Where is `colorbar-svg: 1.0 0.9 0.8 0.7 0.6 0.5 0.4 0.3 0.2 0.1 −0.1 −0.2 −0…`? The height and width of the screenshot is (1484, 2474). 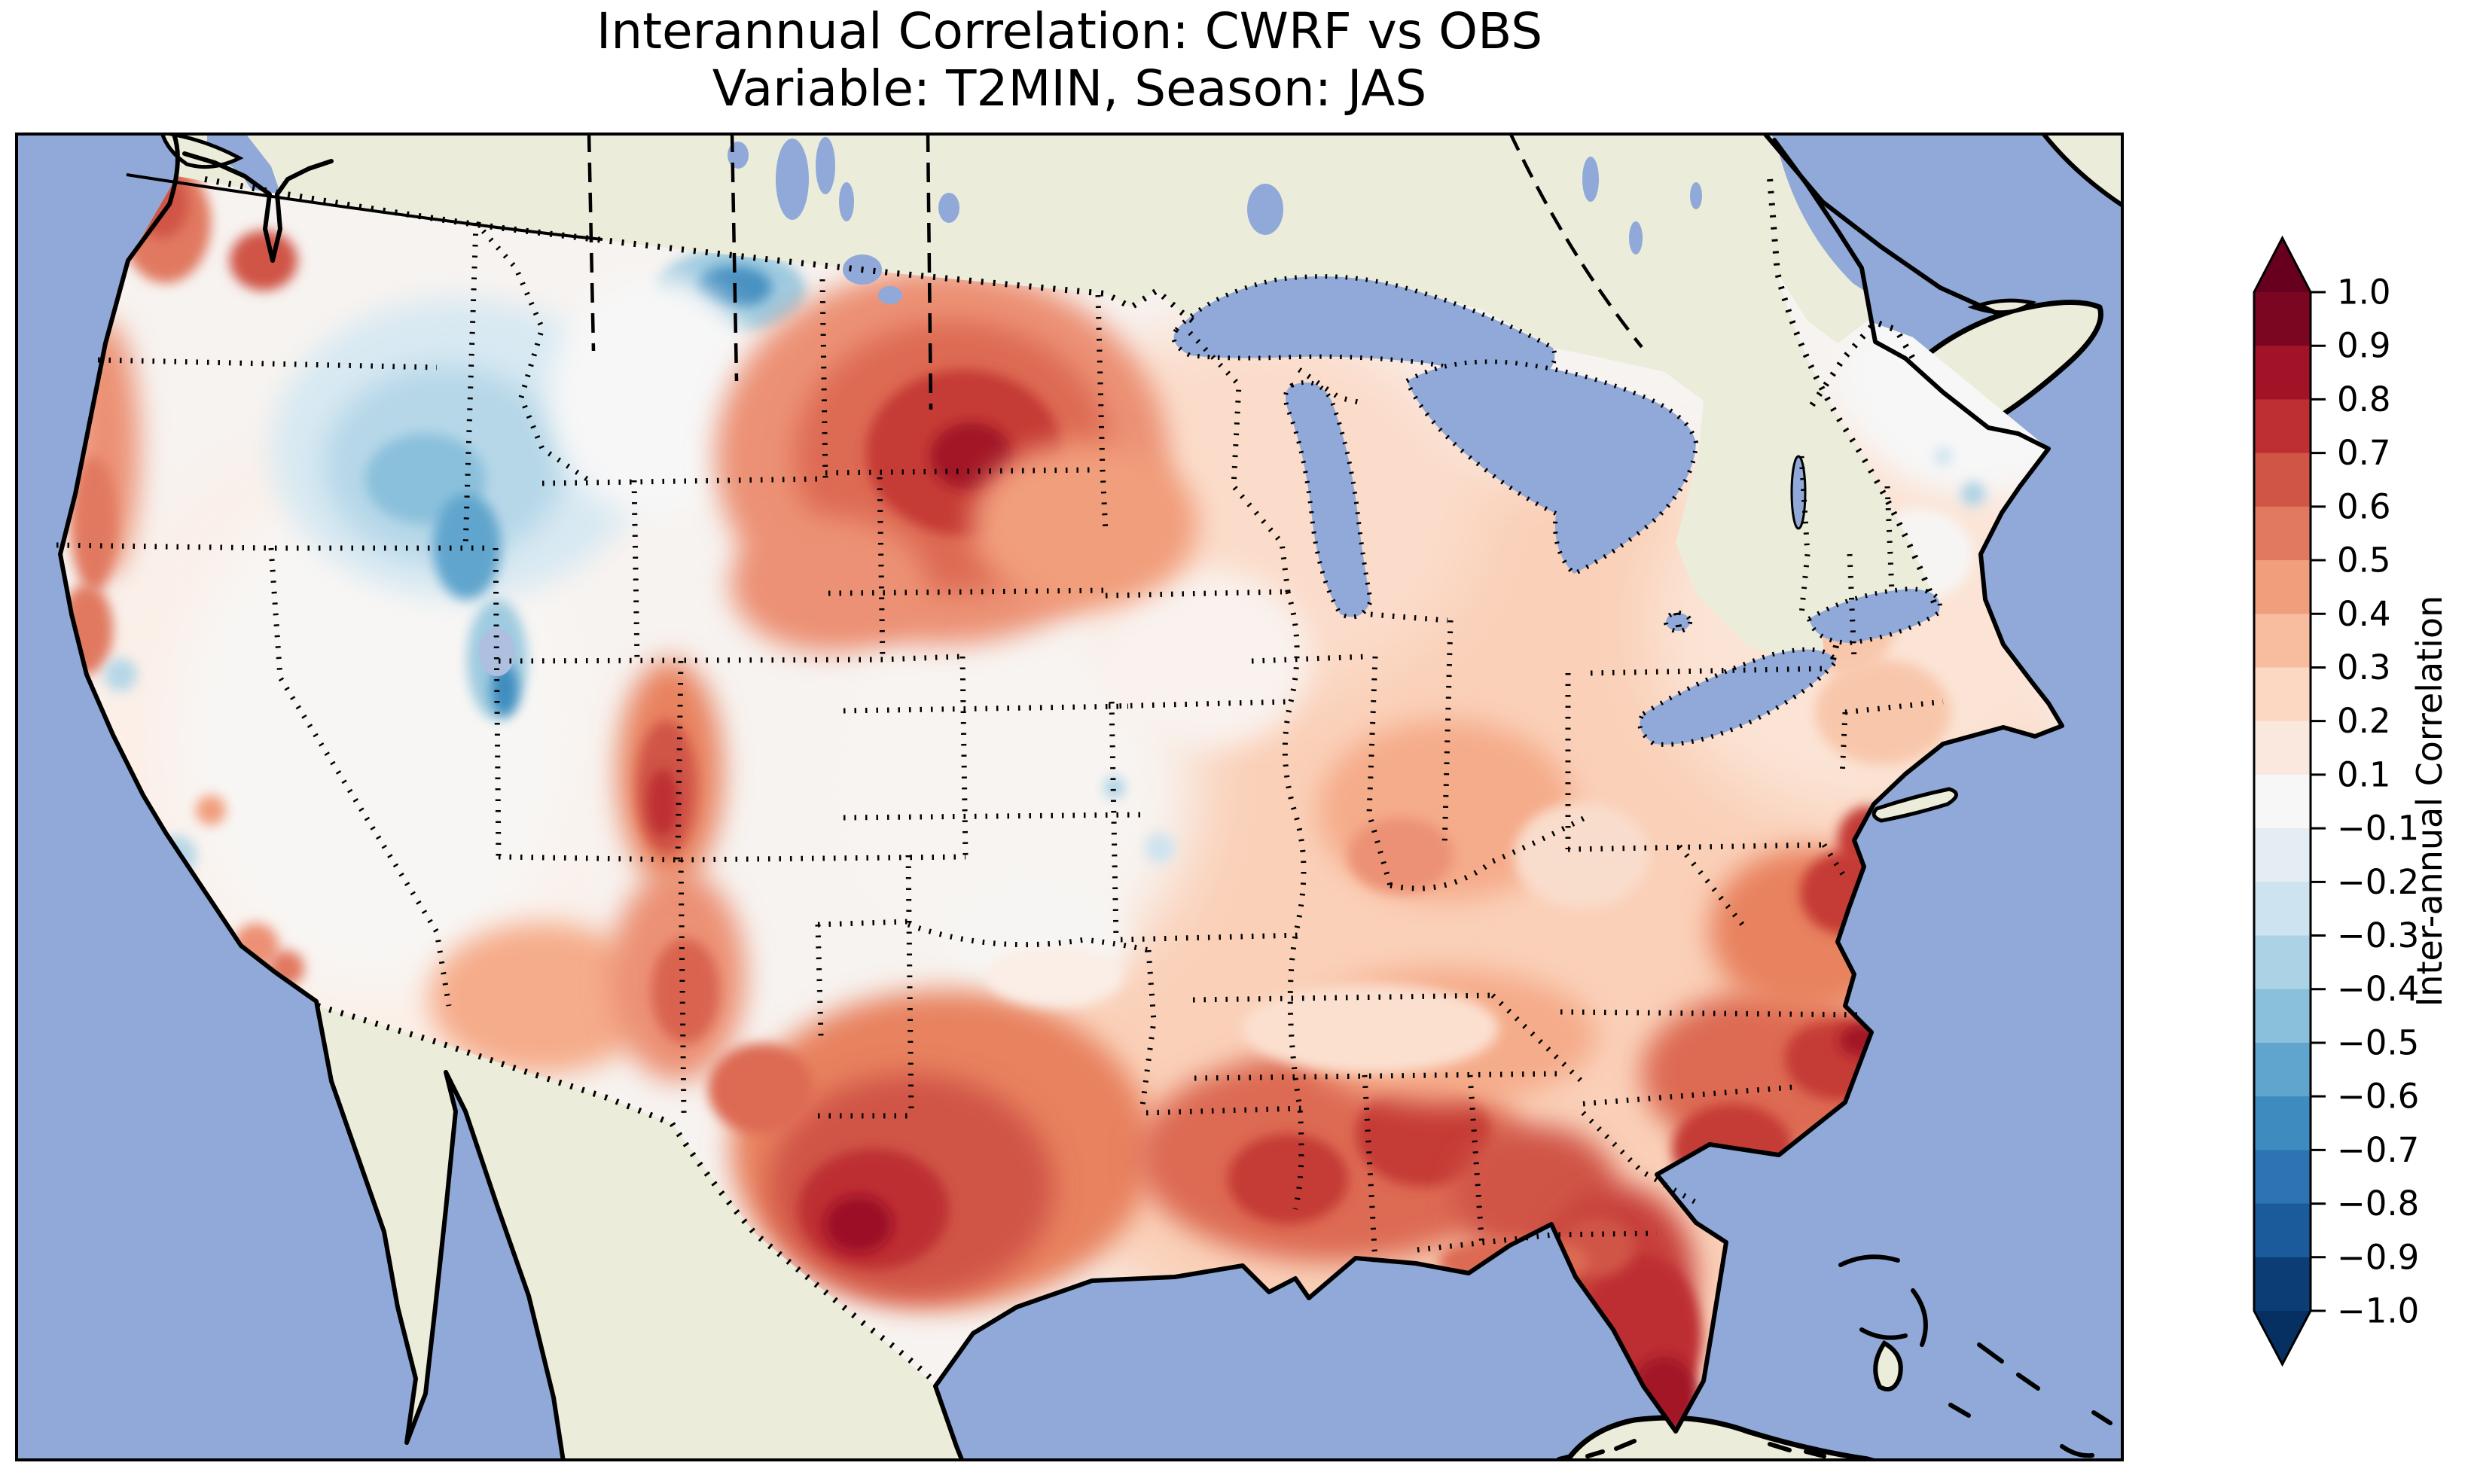
colorbar-svg: 1.0 0.9 0.8 0.7 0.6 0.5 0.4 0.3 0.2 0.1 −0.1 −0.2 −0… is located at coordinates (2351, 801).